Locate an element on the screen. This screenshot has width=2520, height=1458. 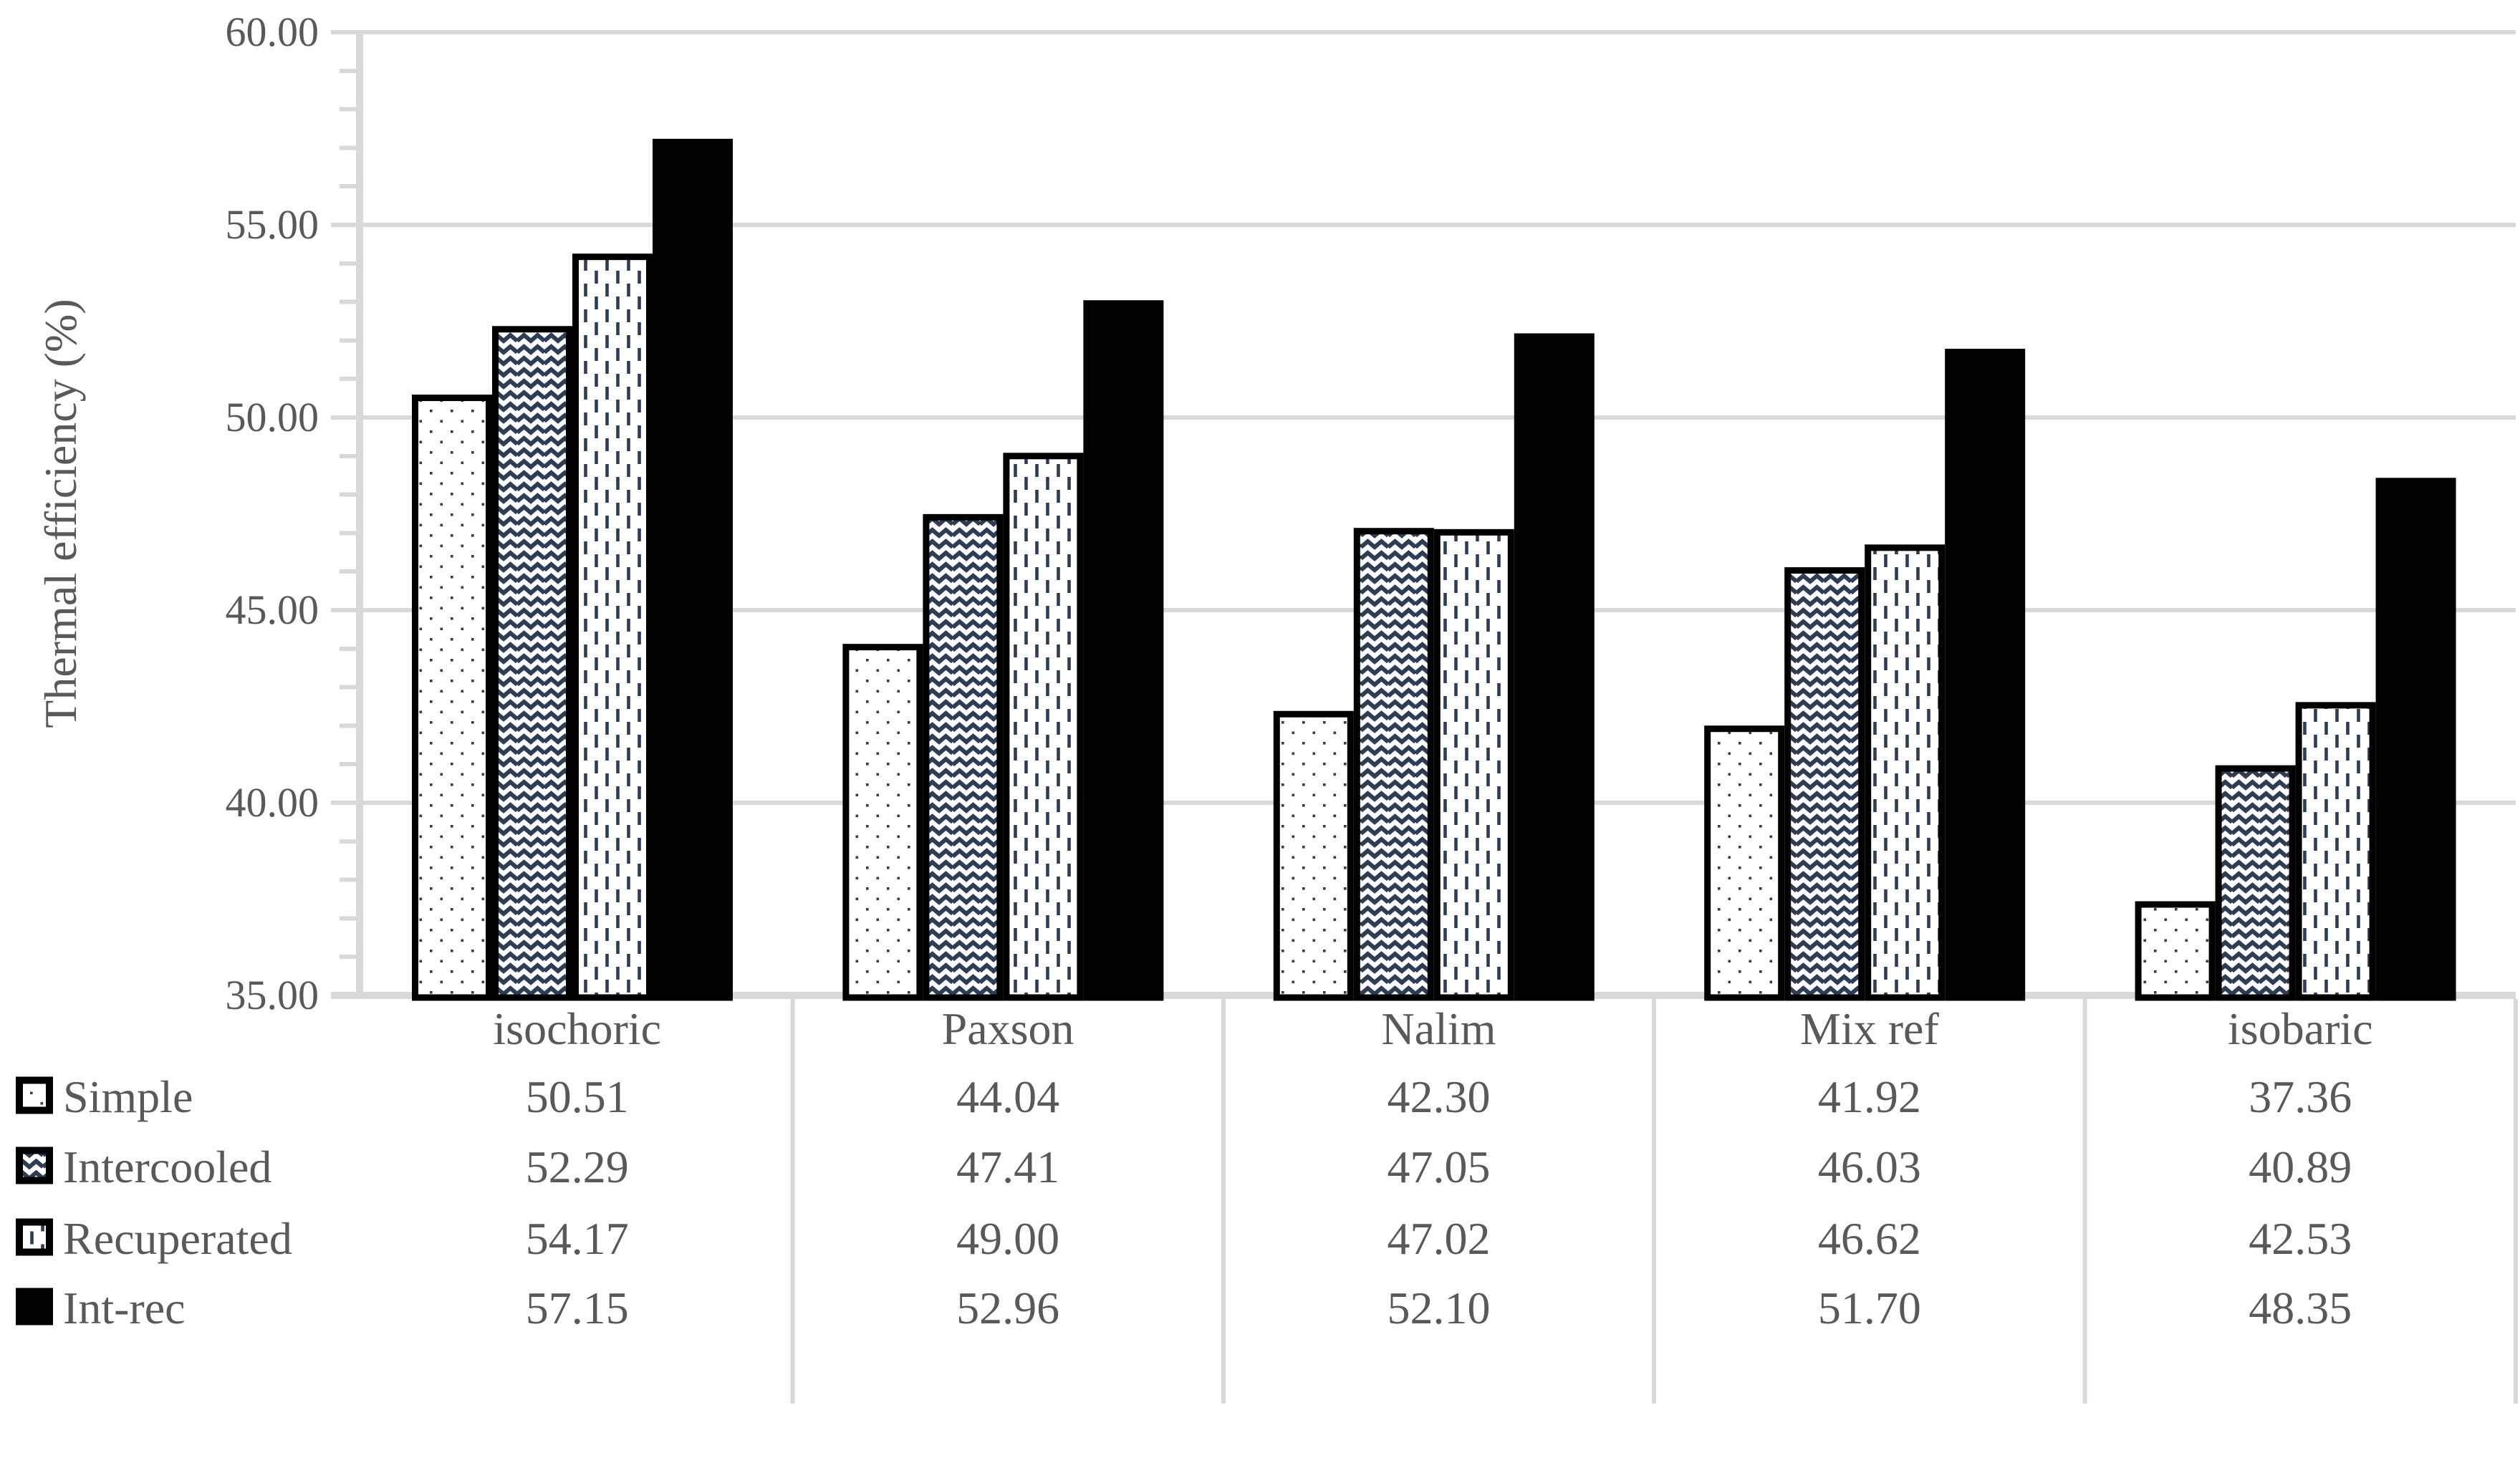
bar-int-rec-mix-ref is located at coordinates (1985, 675).